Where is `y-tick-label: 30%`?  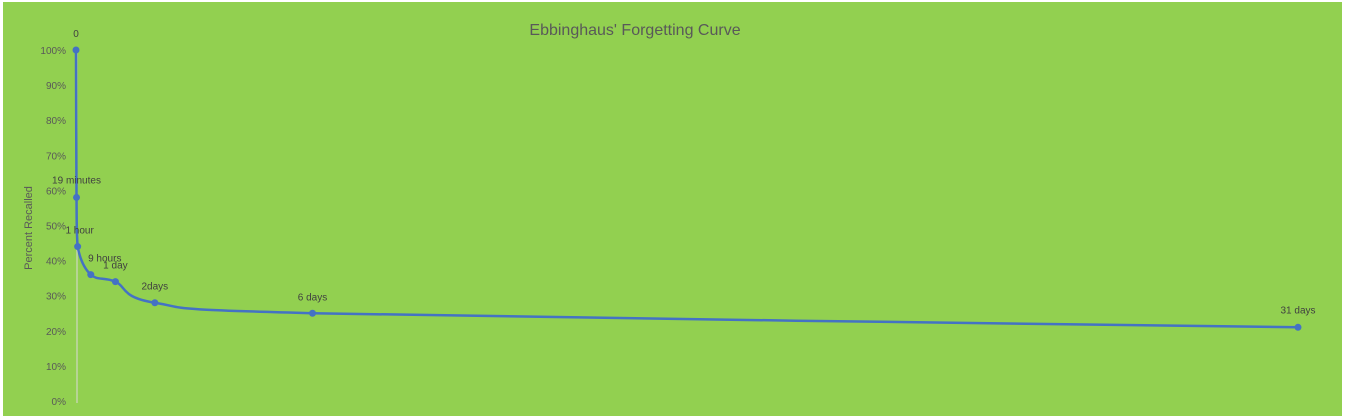 y-tick-label: 30% is located at coordinates (56, 297).